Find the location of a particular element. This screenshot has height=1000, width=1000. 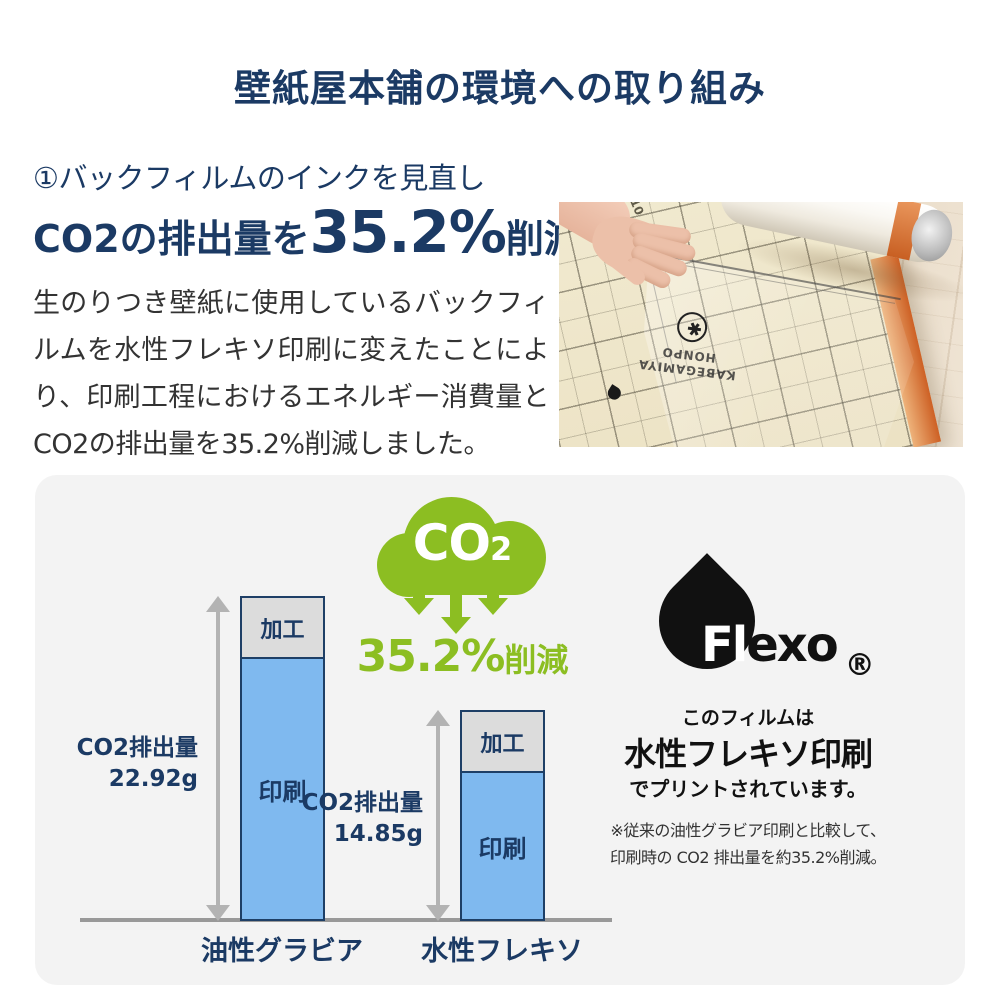

bar-oil-gravure: 加工 印刷 is located at coordinates (282, 758).